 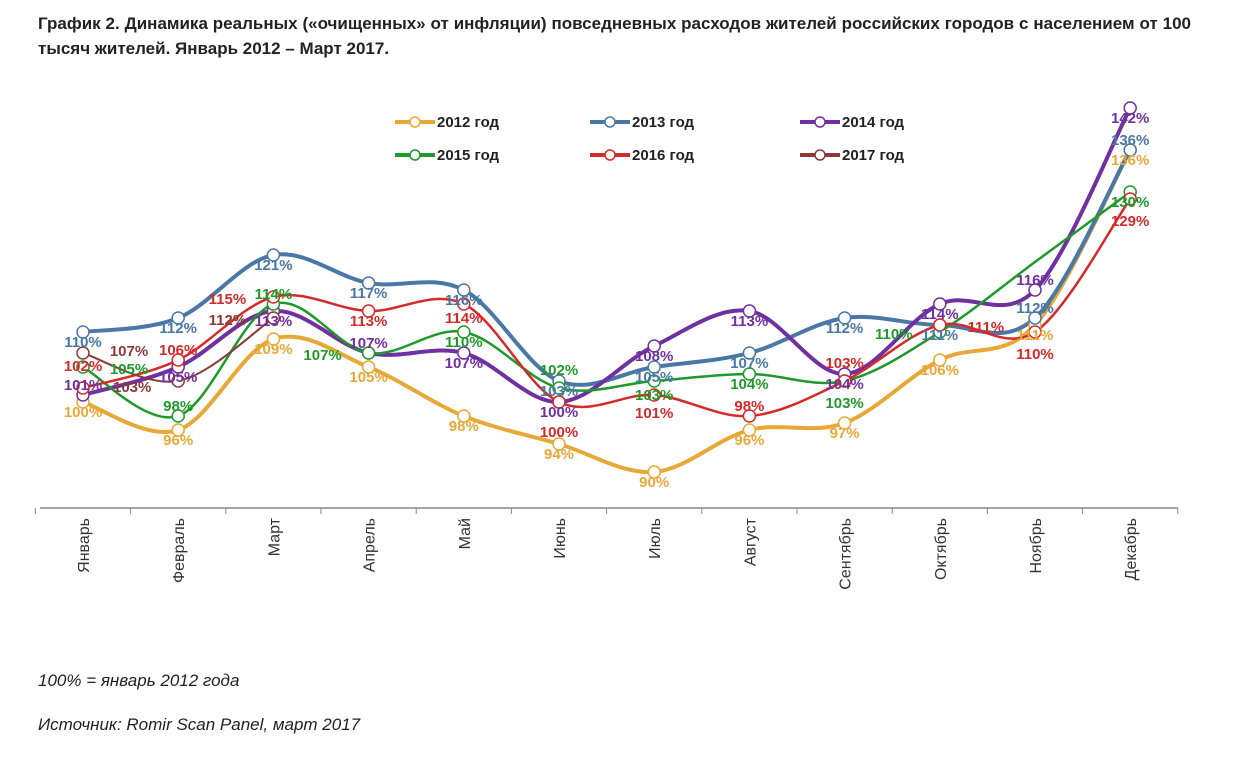 I want to click on data-label: 94%, so click(x=559, y=454).